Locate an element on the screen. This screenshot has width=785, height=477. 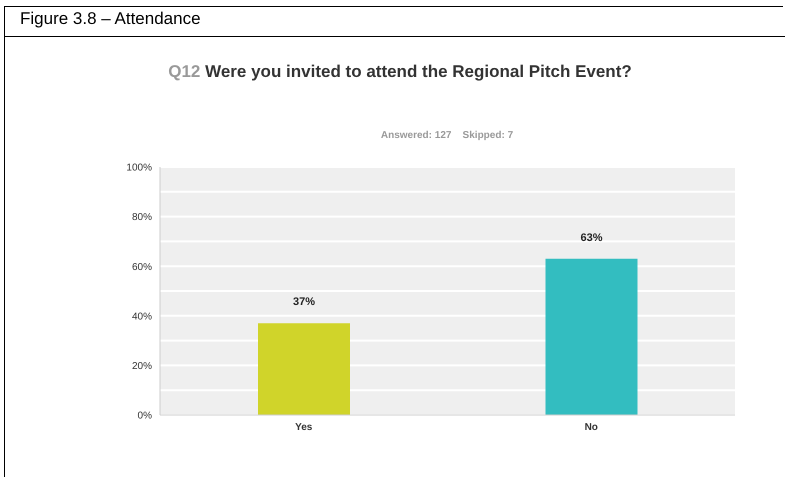
x-tick-label: No is located at coordinates (591, 428).